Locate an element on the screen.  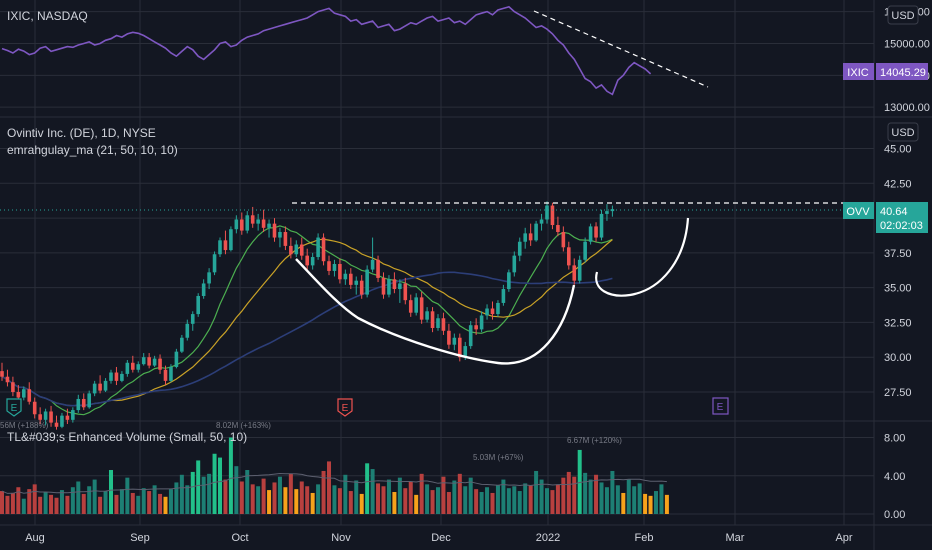
ixic-pane is located at coordinates (326, 50).